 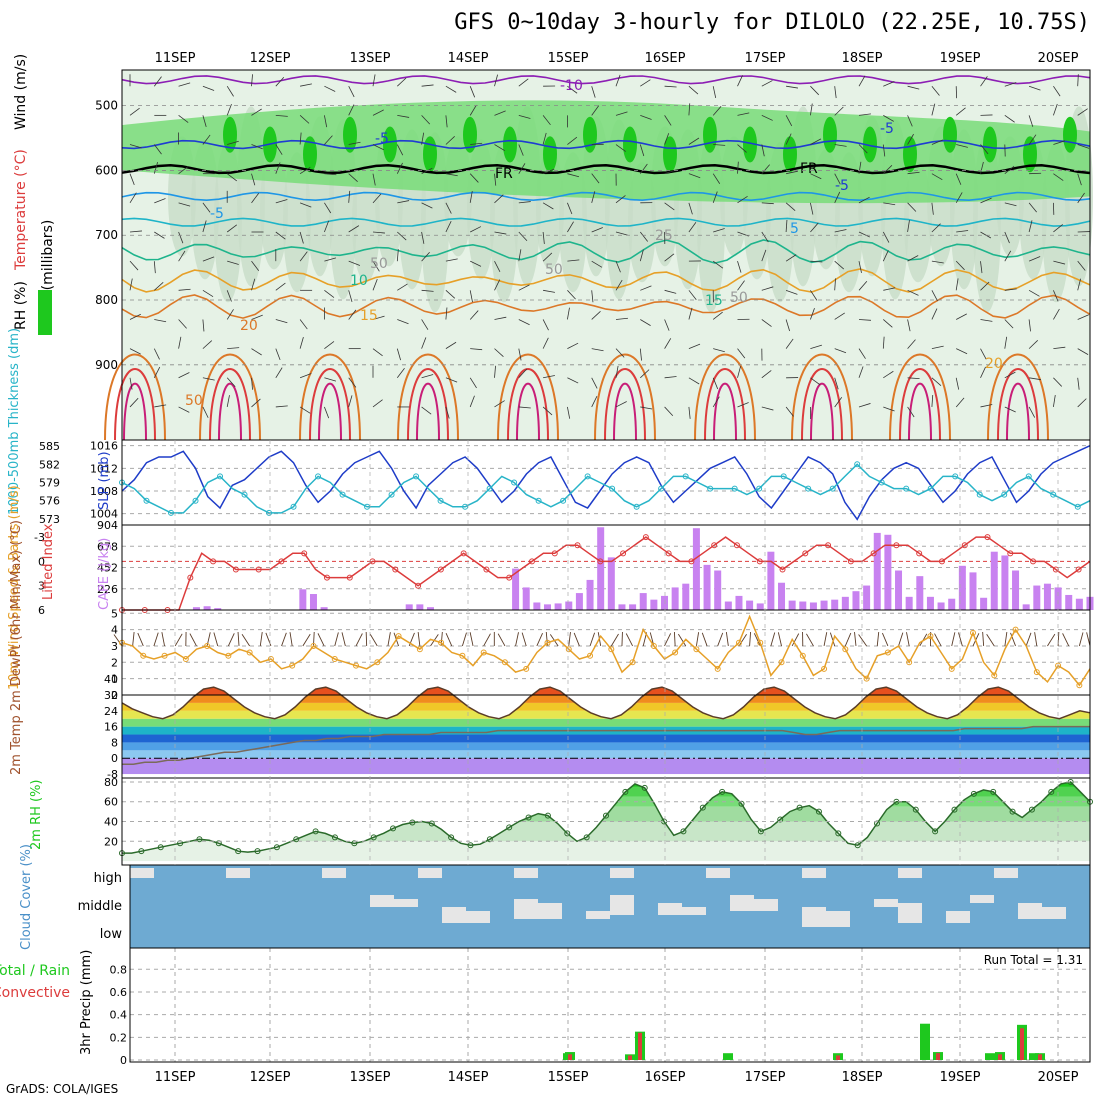 What do you see at coordinates (606, 817) in the screenshot?
I see `rh2m-line` at bounding box center [606, 817].